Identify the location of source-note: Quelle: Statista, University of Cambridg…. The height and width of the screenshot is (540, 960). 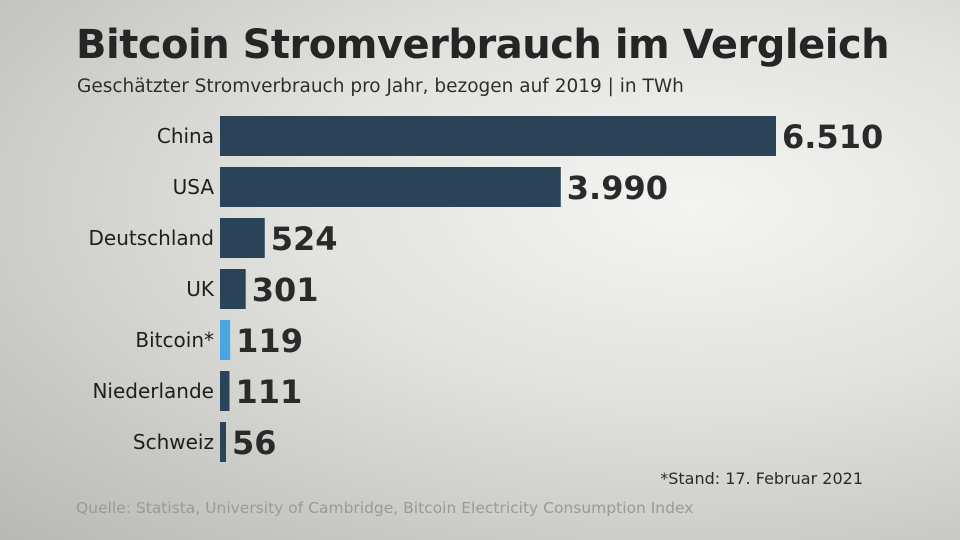
(385, 508).